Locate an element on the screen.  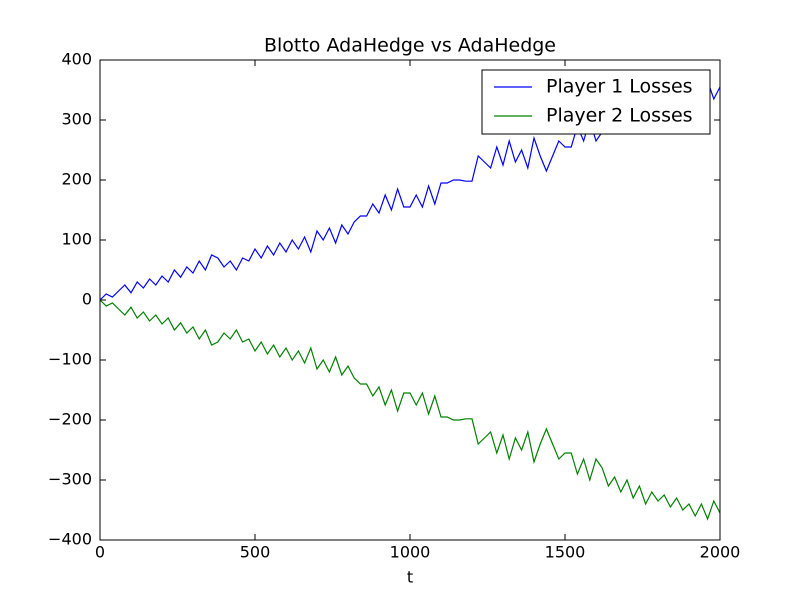
y-tick-label: −100 is located at coordinates (70, 359).